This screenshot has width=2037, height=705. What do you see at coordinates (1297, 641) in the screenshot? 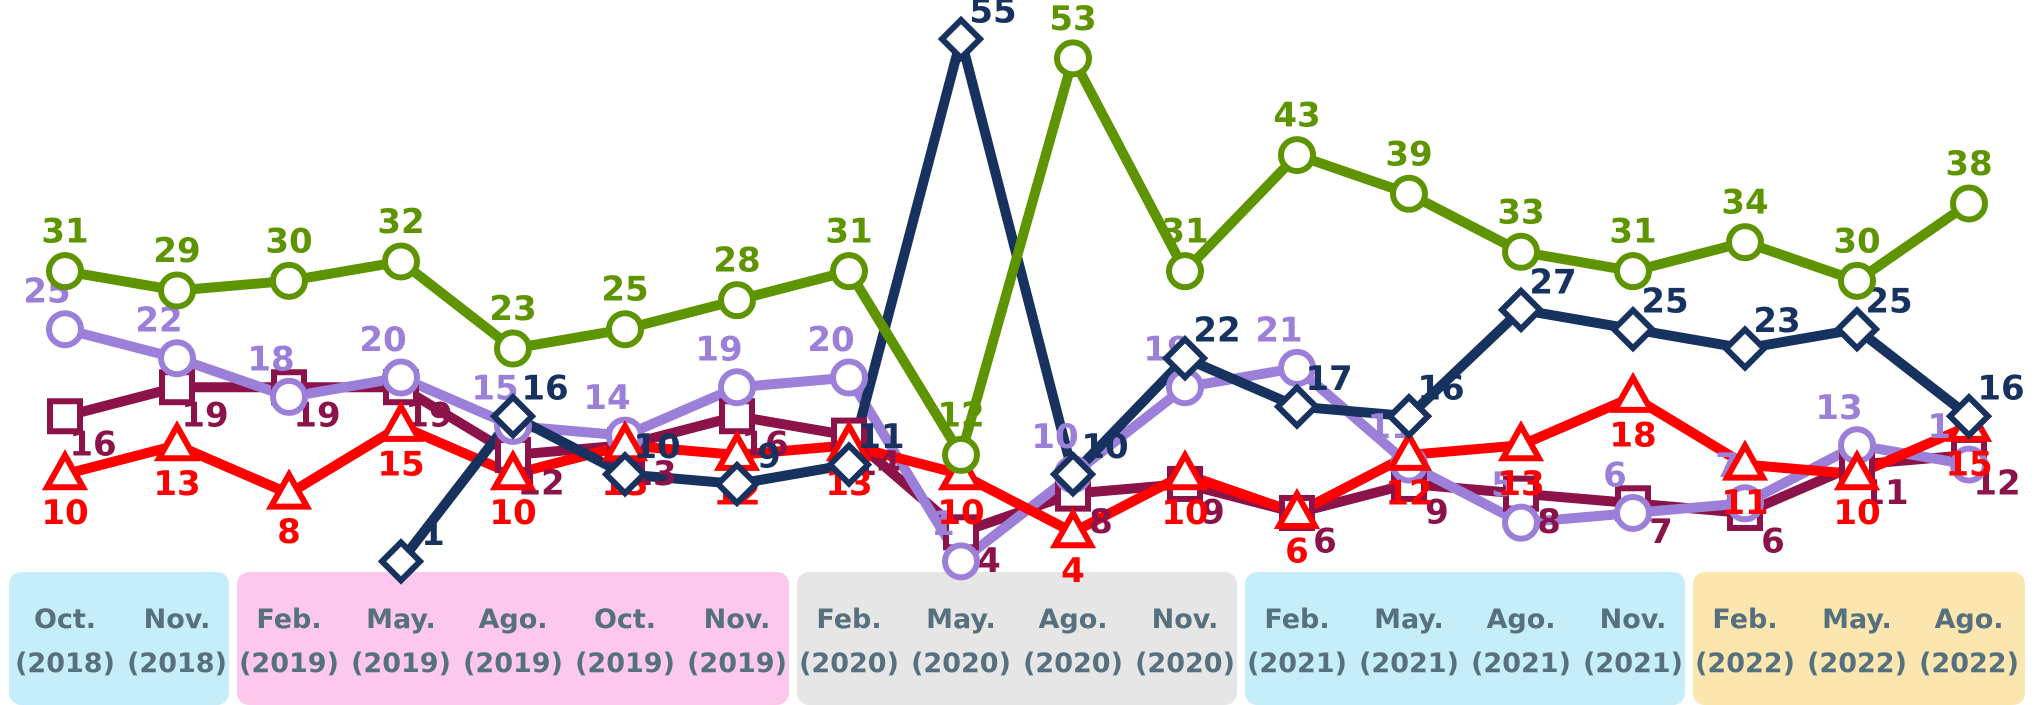
I see `x-tick-label: Feb. (2021)` at bounding box center [1297, 641].